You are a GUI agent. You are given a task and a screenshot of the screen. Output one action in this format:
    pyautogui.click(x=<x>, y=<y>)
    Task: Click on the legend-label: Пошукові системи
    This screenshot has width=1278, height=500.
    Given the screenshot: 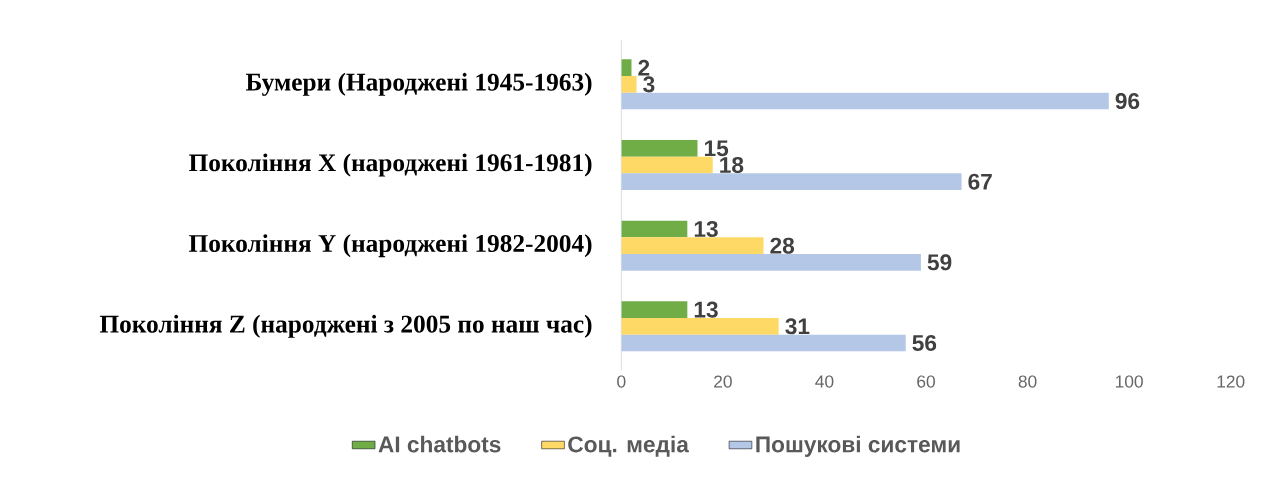 What is the action you would take?
    pyautogui.click(x=858, y=446)
    